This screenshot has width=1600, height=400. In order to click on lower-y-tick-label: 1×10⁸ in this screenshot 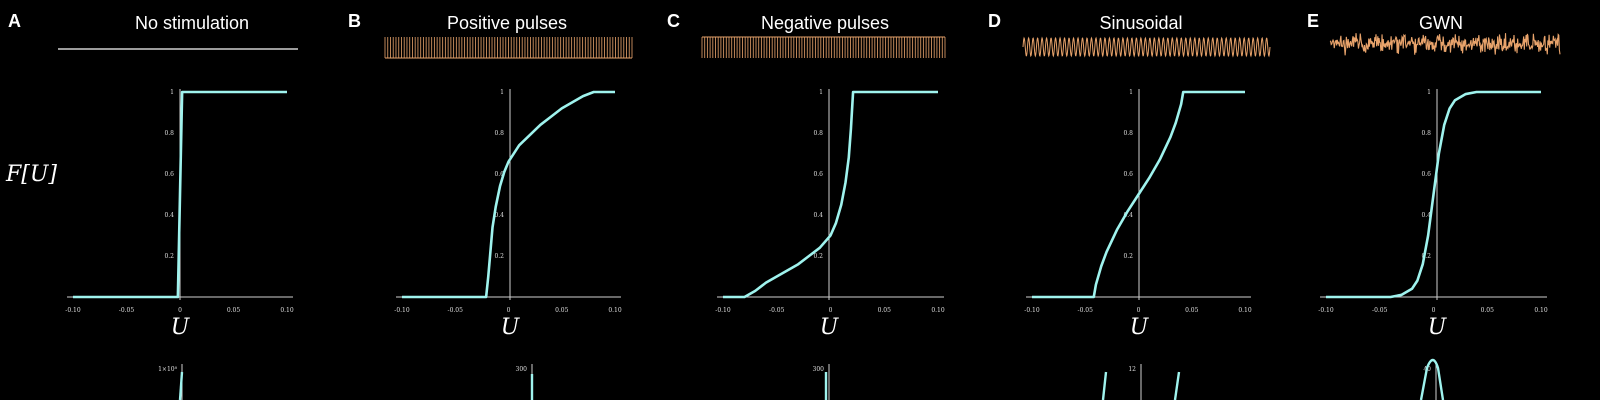, I will do `click(167, 369)`.